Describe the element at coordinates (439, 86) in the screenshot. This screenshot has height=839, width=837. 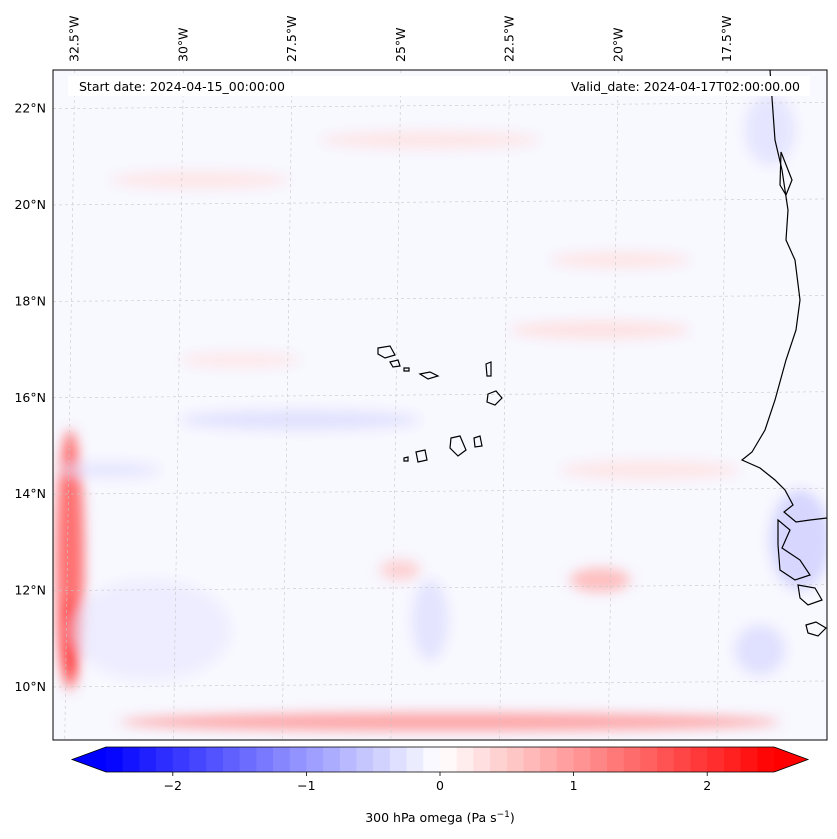
I see `annotation-background` at that location.